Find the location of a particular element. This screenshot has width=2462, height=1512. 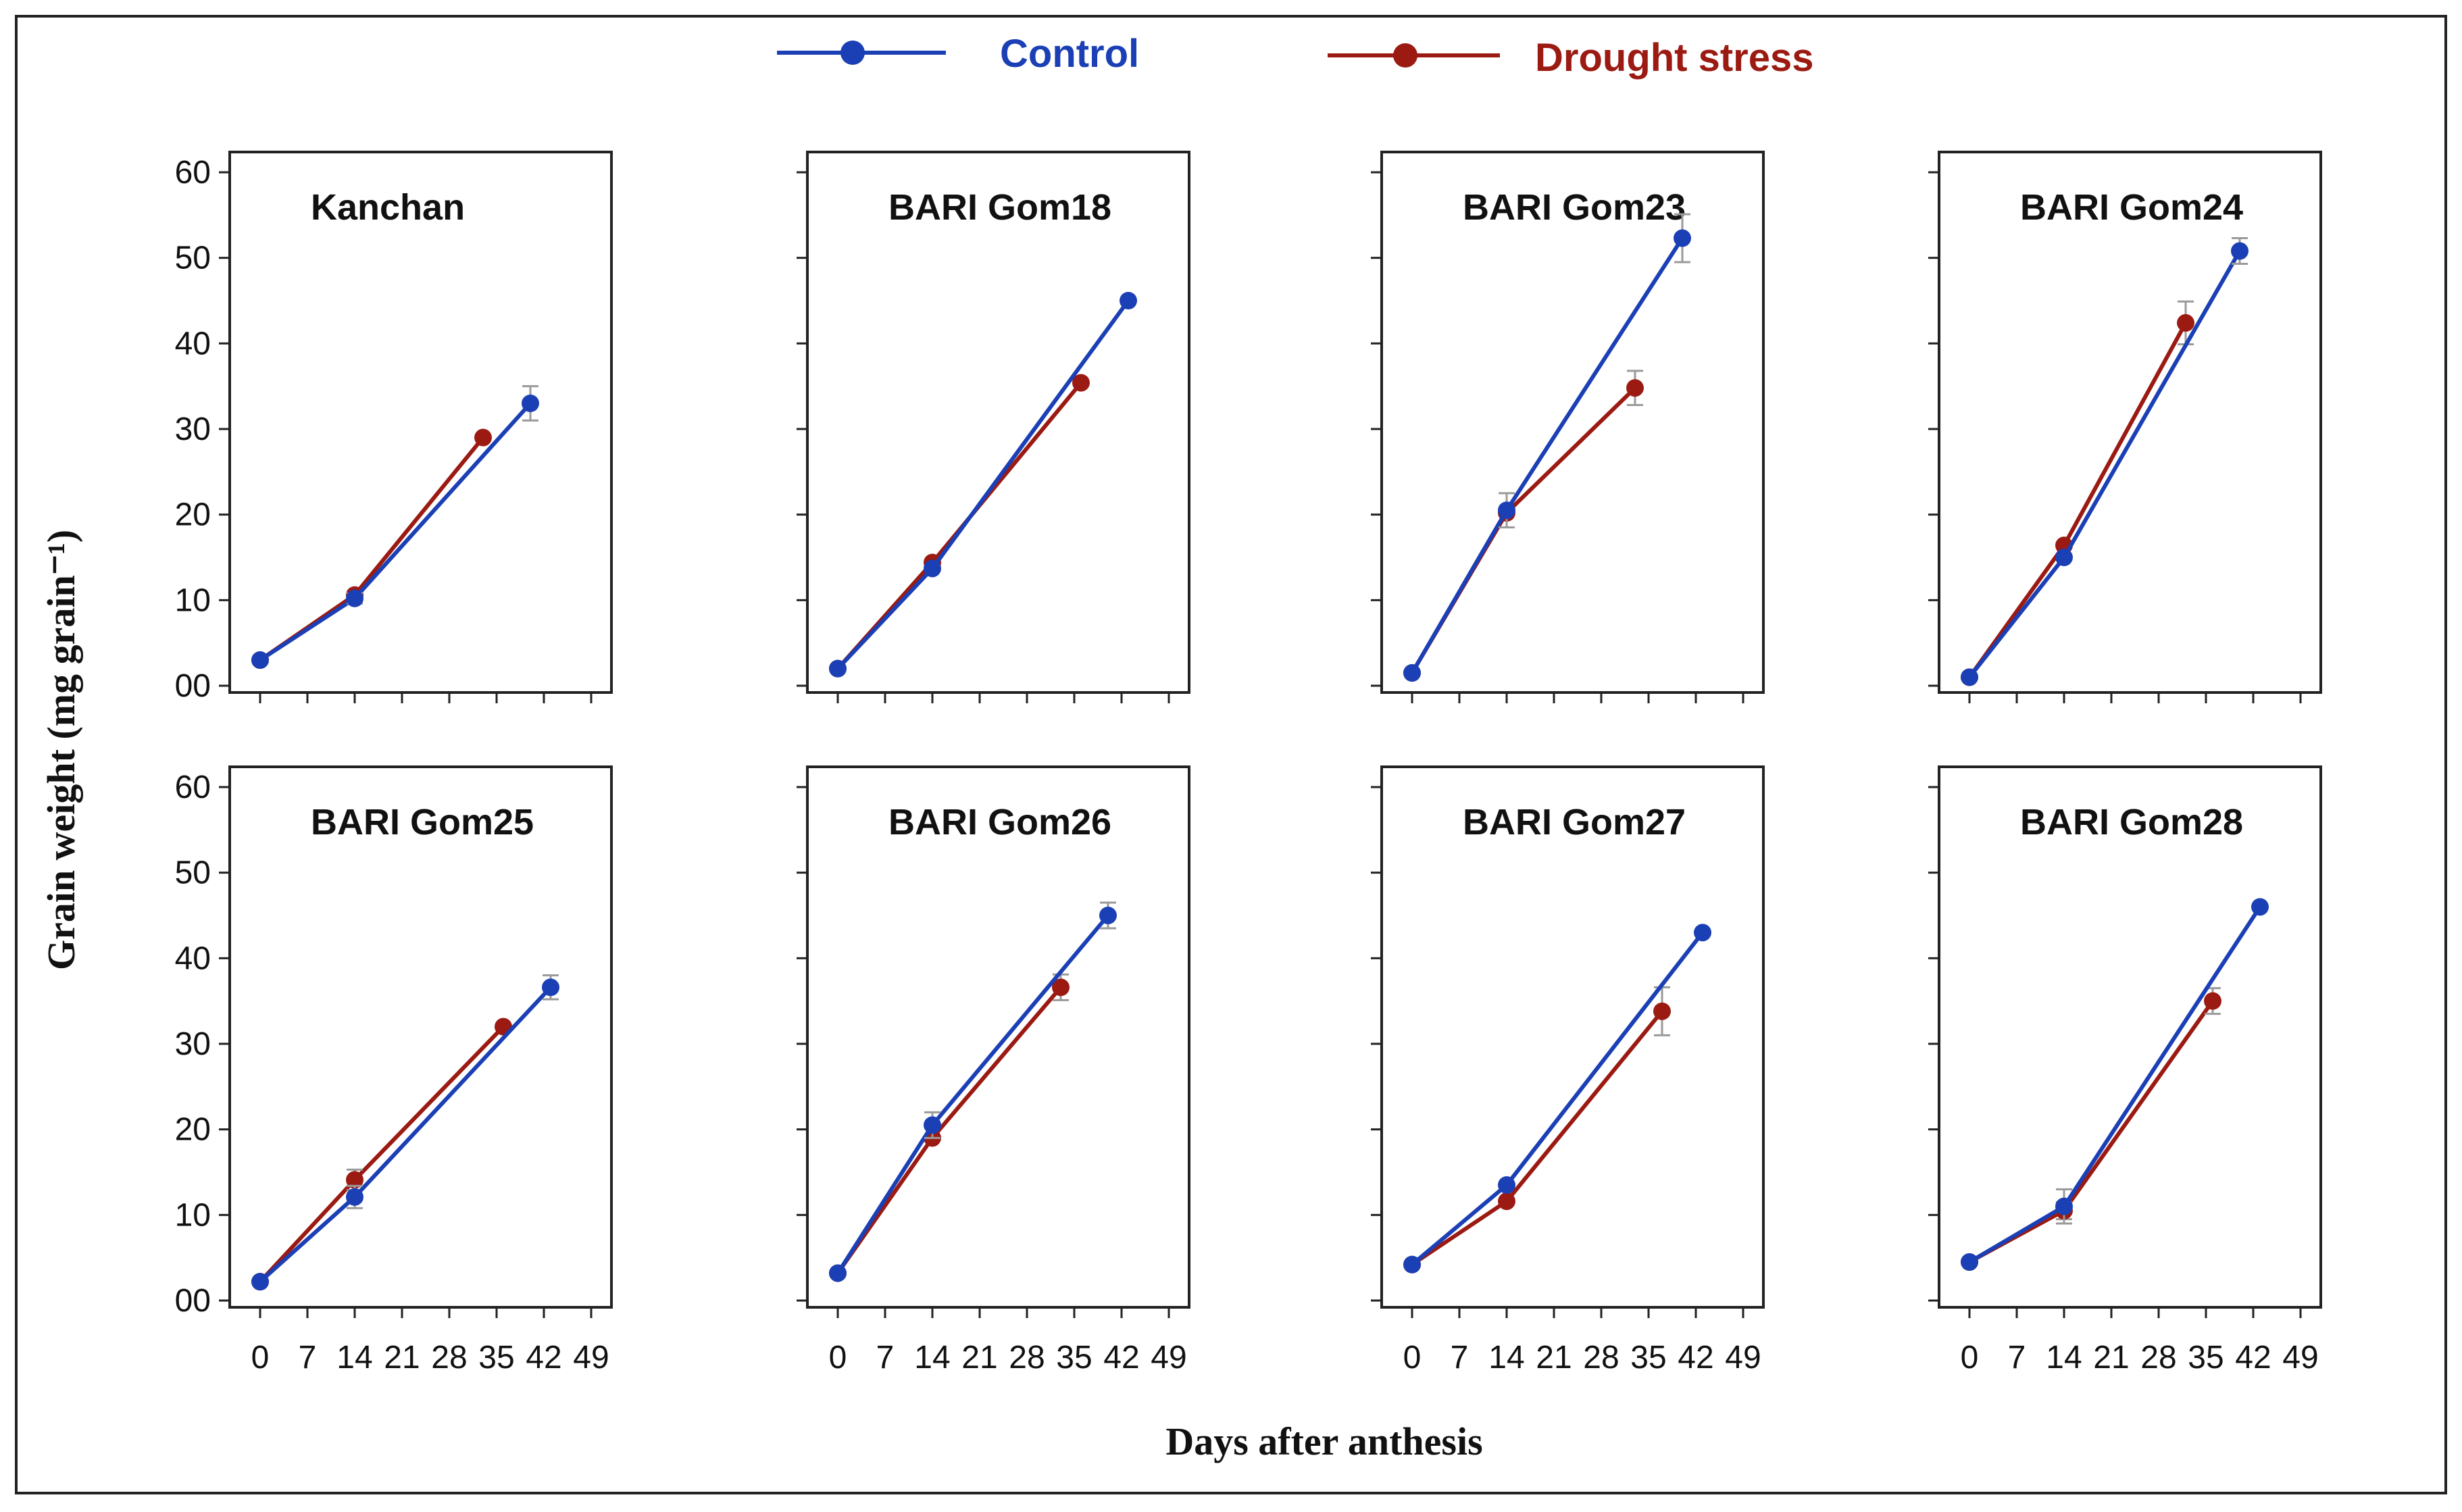

y-axis-title: Grain weight (mg grain⁻¹) is located at coordinates (61, 750).